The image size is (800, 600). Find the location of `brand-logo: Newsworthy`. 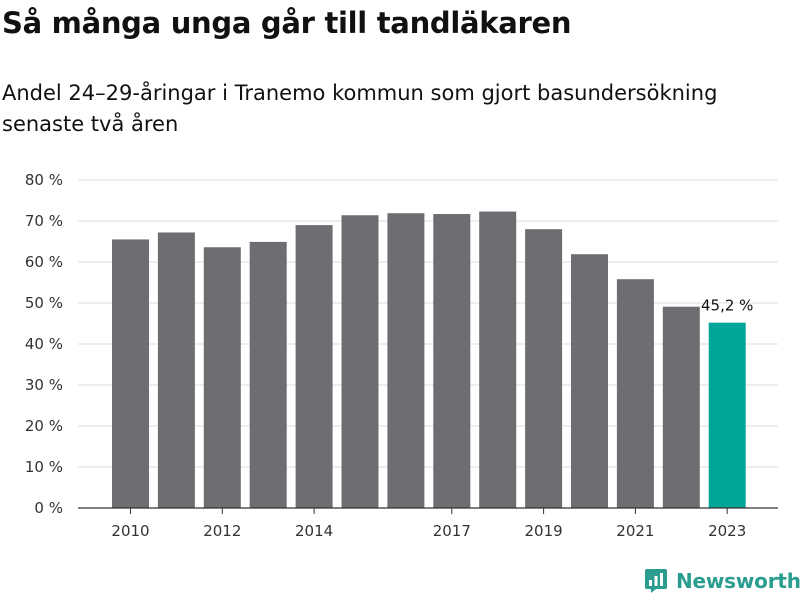

brand-logo: Newsworthy is located at coordinates (722, 581).